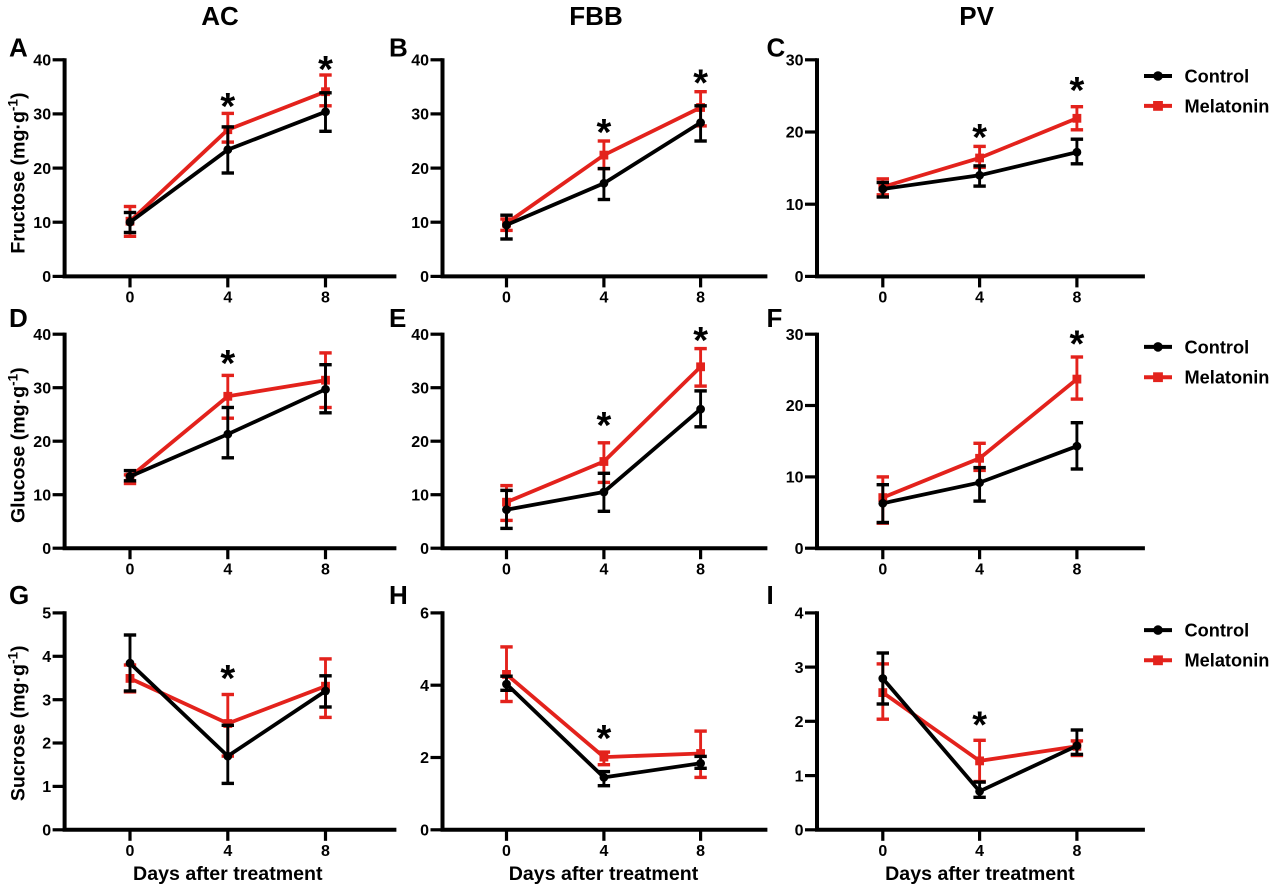 The width and height of the screenshot is (1269, 892). I want to click on svg-text: Glucose (mg·g-1), so click(18, 445).